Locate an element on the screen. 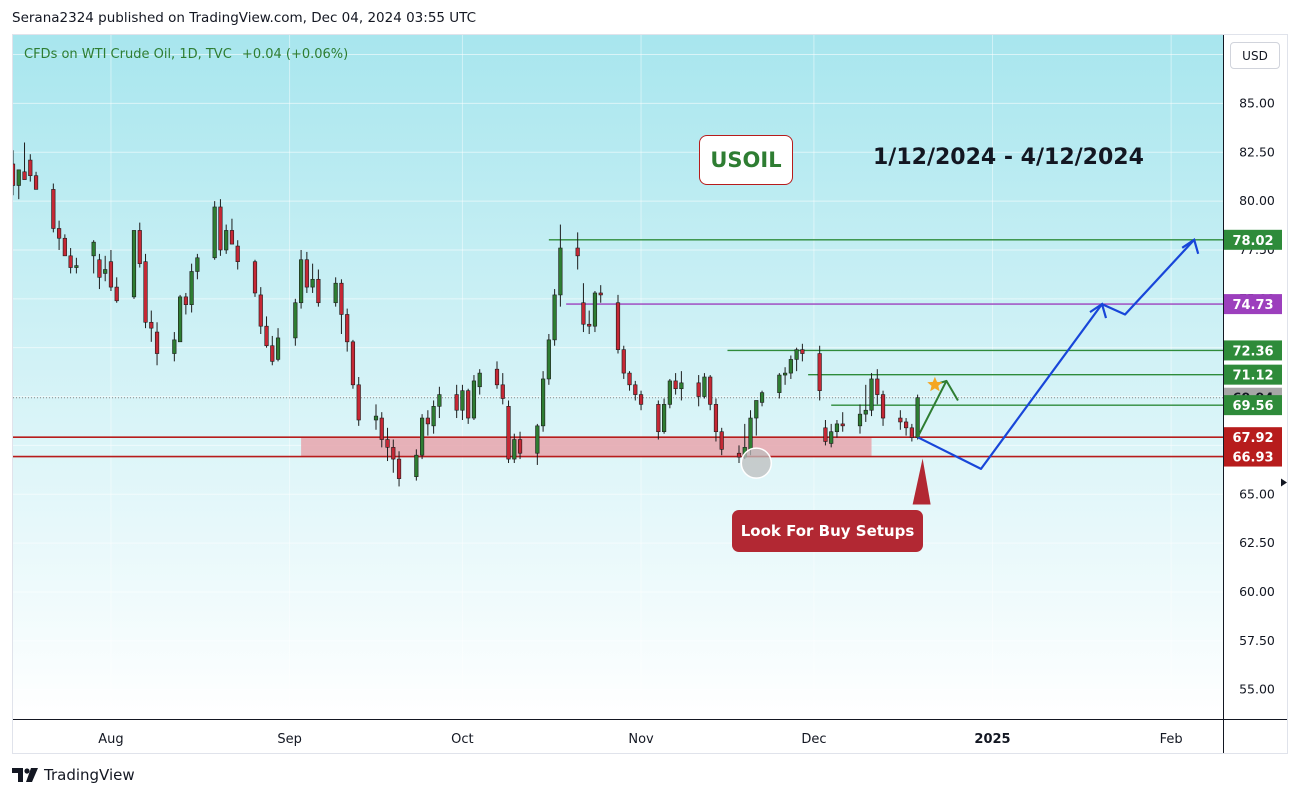 This screenshot has height=798, width=1301. footer-brand-text: TradingView is located at coordinates (89, 775).